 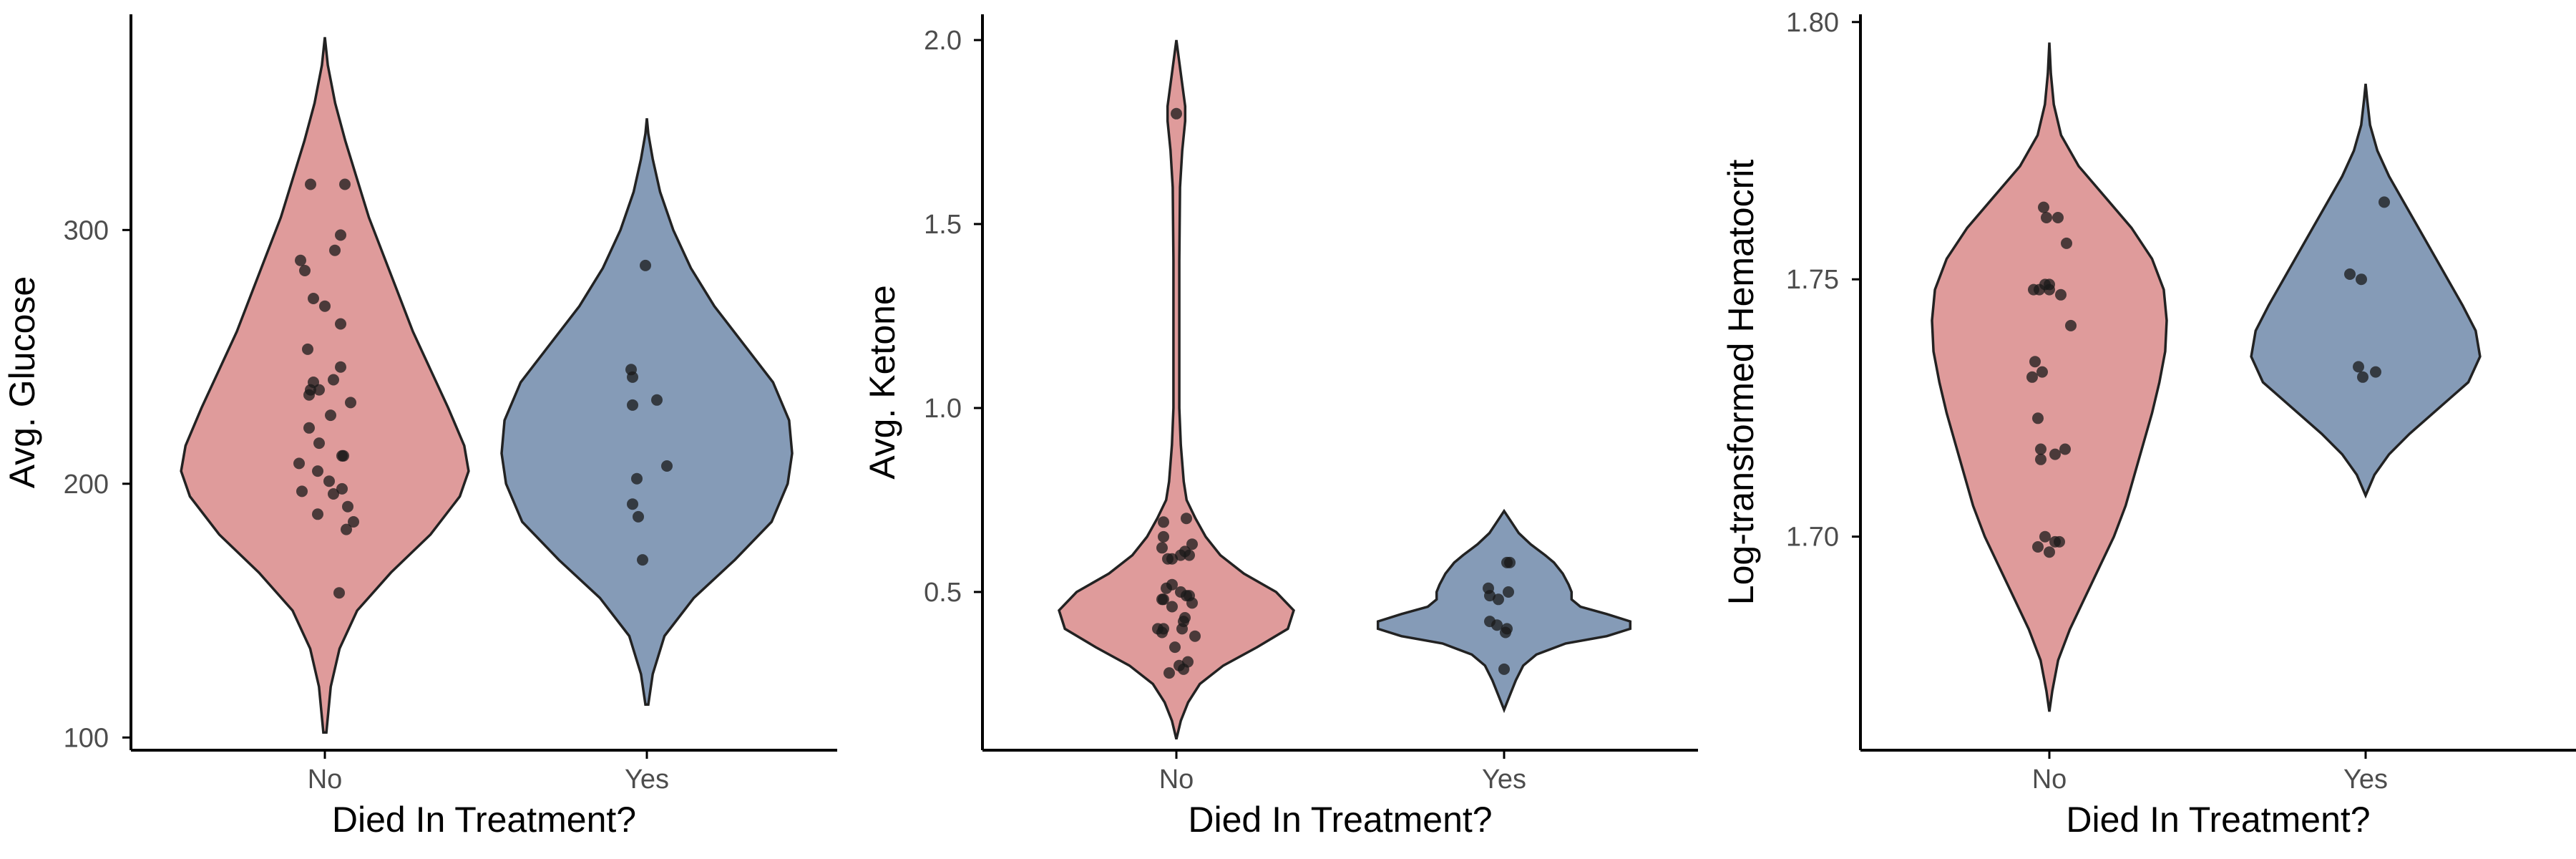 I want to click on y-tick-label: 100, so click(x=86, y=738).